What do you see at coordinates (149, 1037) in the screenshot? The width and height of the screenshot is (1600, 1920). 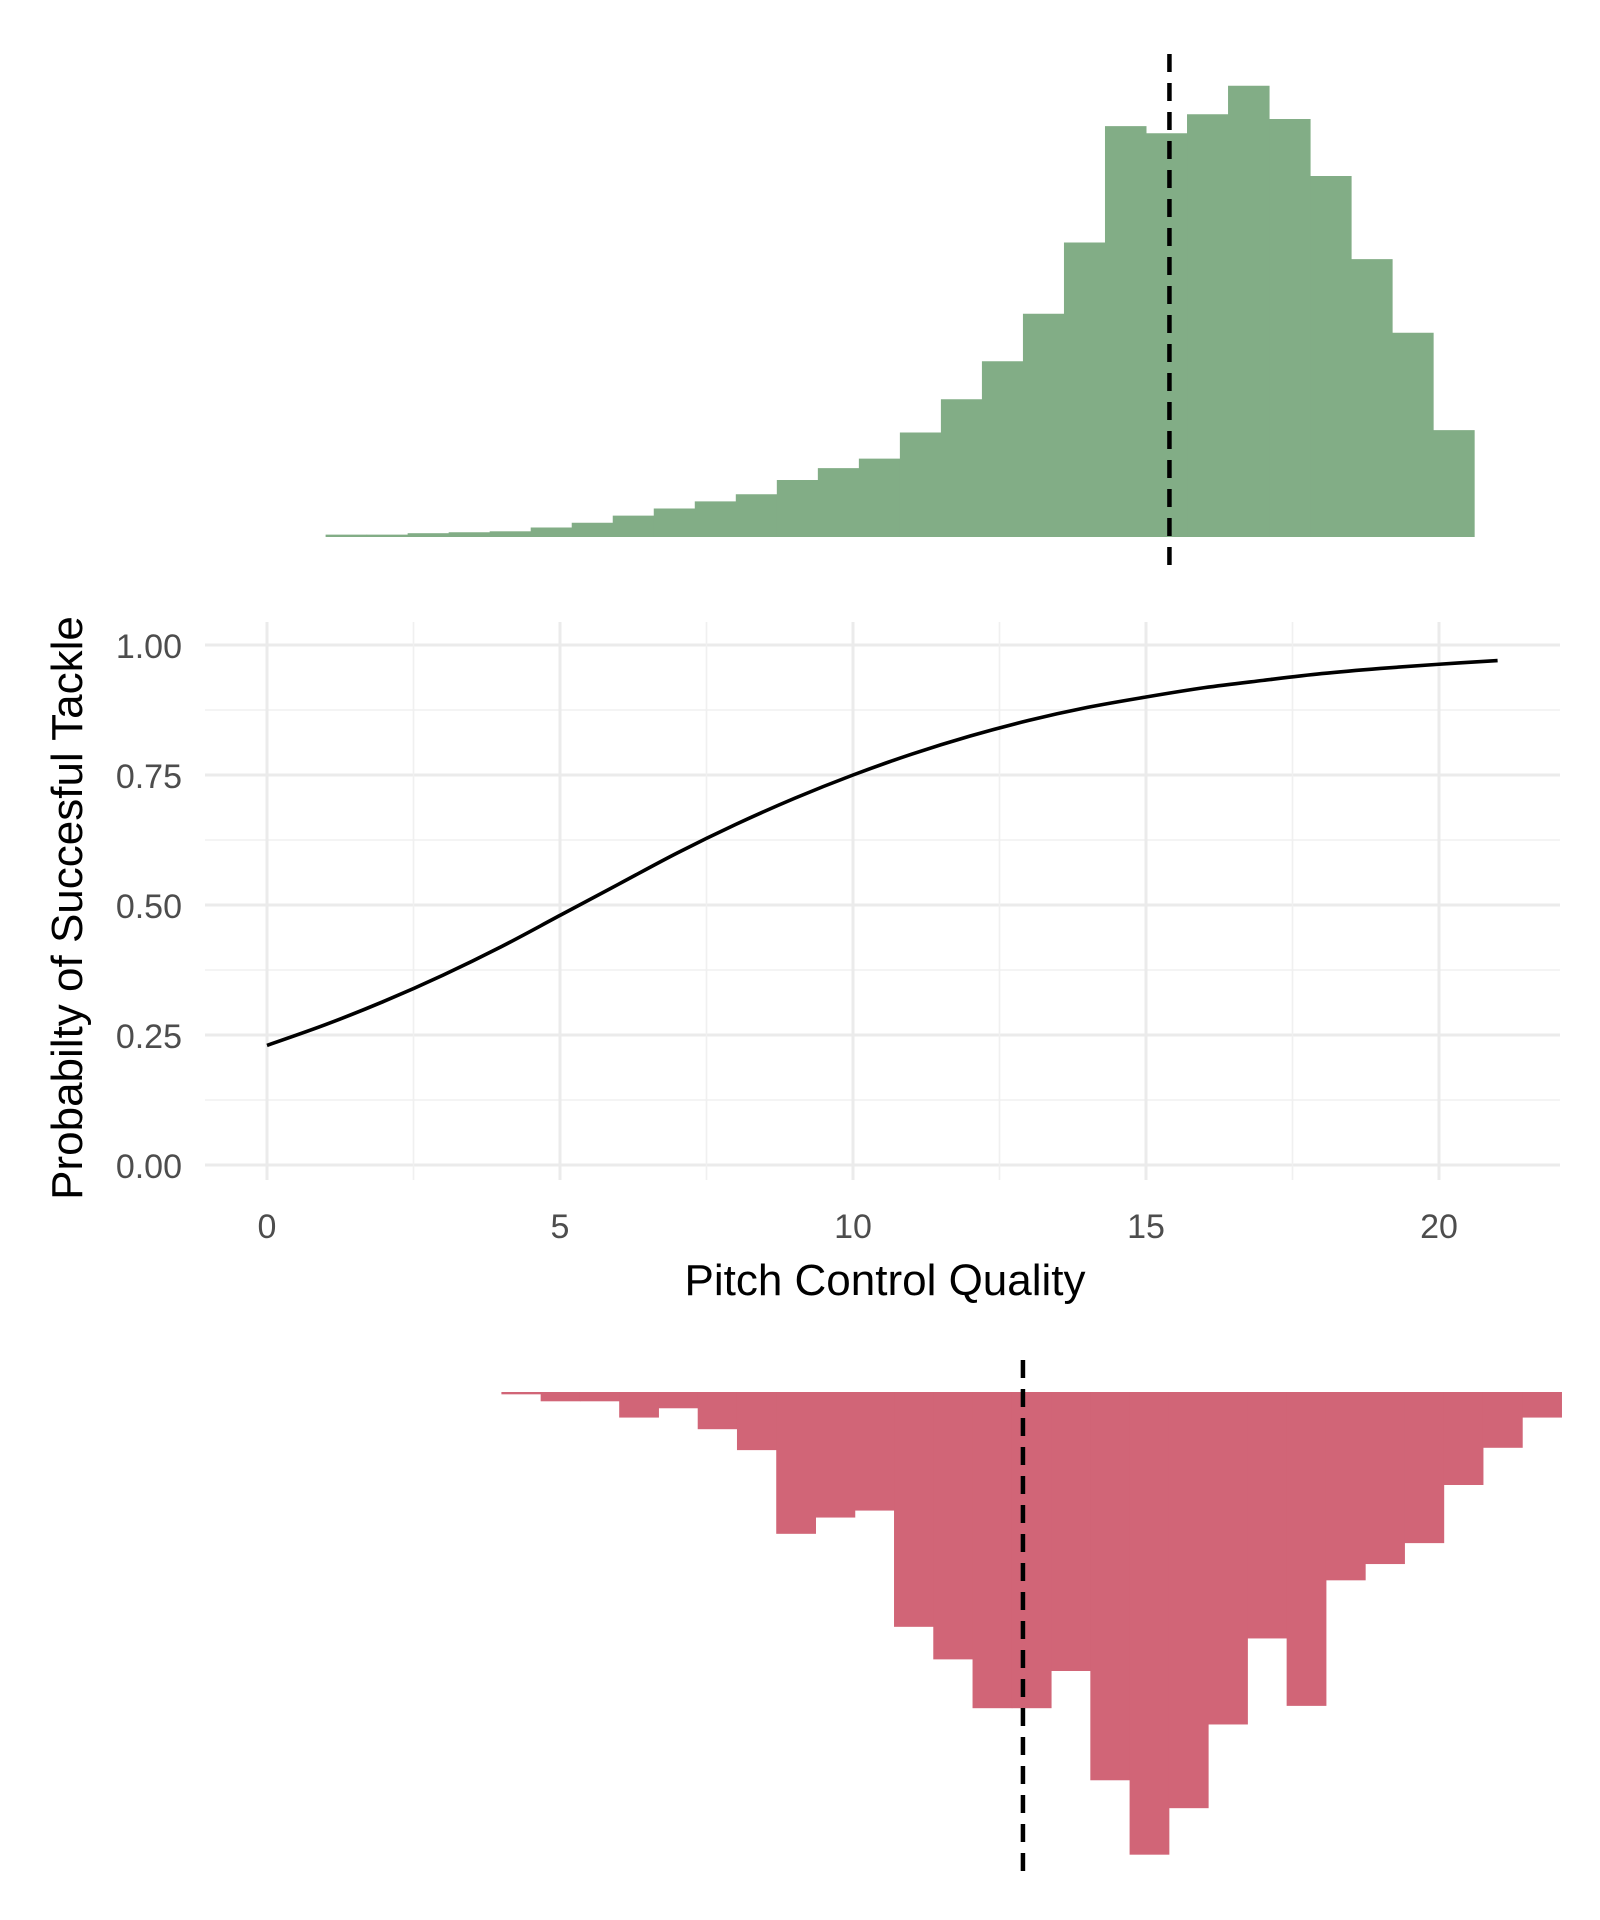 I see `y-tick-label: 0.25` at bounding box center [149, 1037].